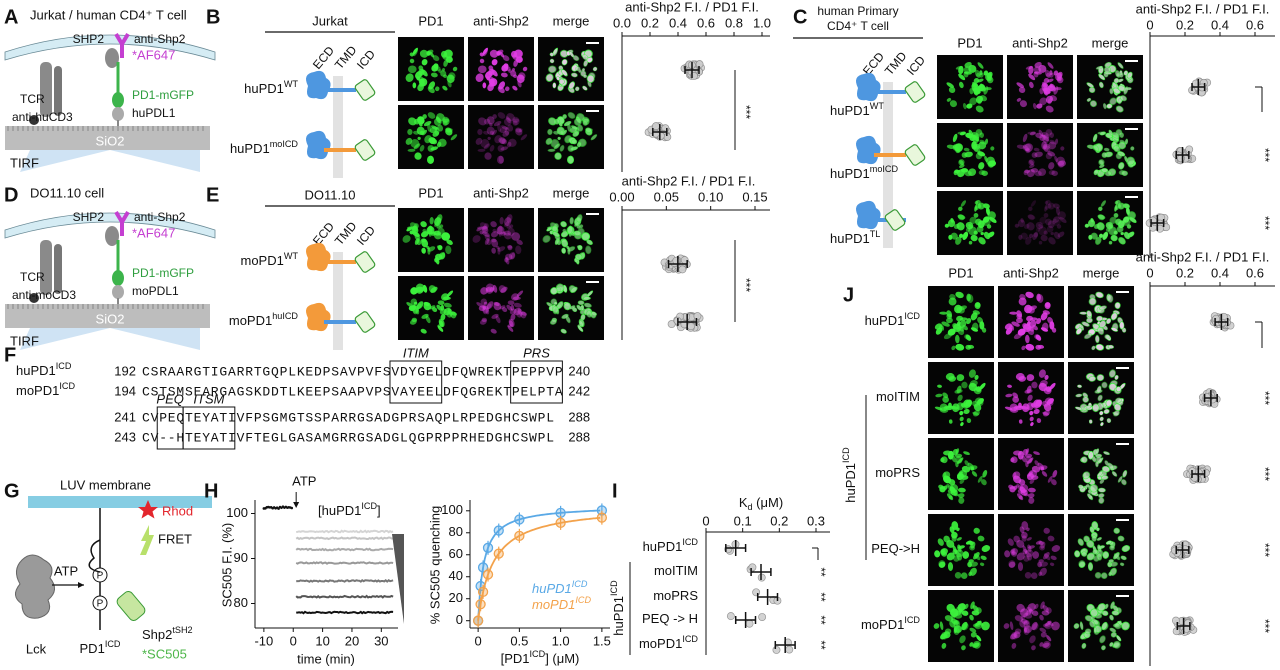  I want to click on label: 0.5, so click(519, 640).